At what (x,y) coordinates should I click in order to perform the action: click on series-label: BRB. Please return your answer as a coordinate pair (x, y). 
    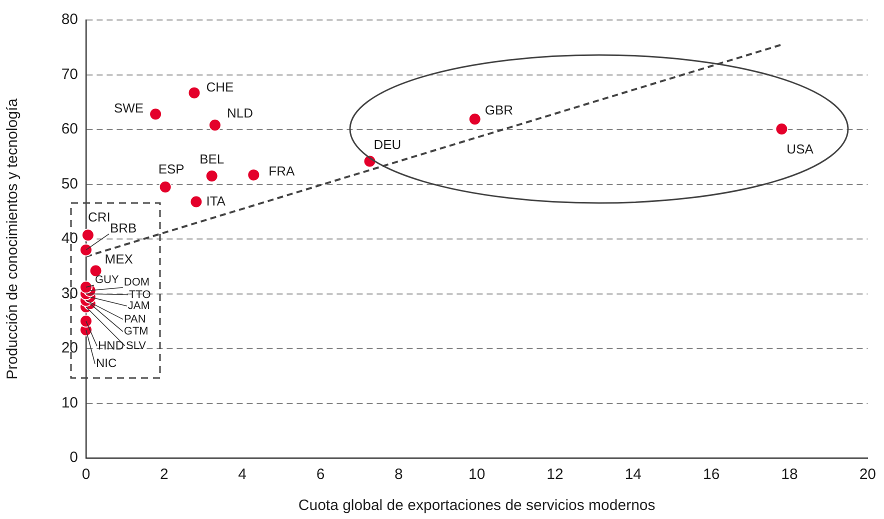
    Looking at the image, I should click on (123, 228).